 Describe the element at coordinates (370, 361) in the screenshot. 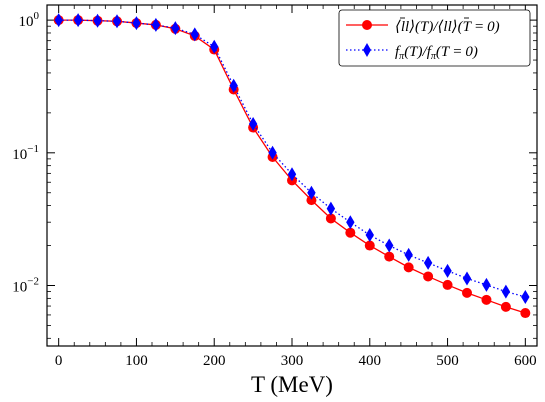

I see `x-tick-label: 400` at that location.